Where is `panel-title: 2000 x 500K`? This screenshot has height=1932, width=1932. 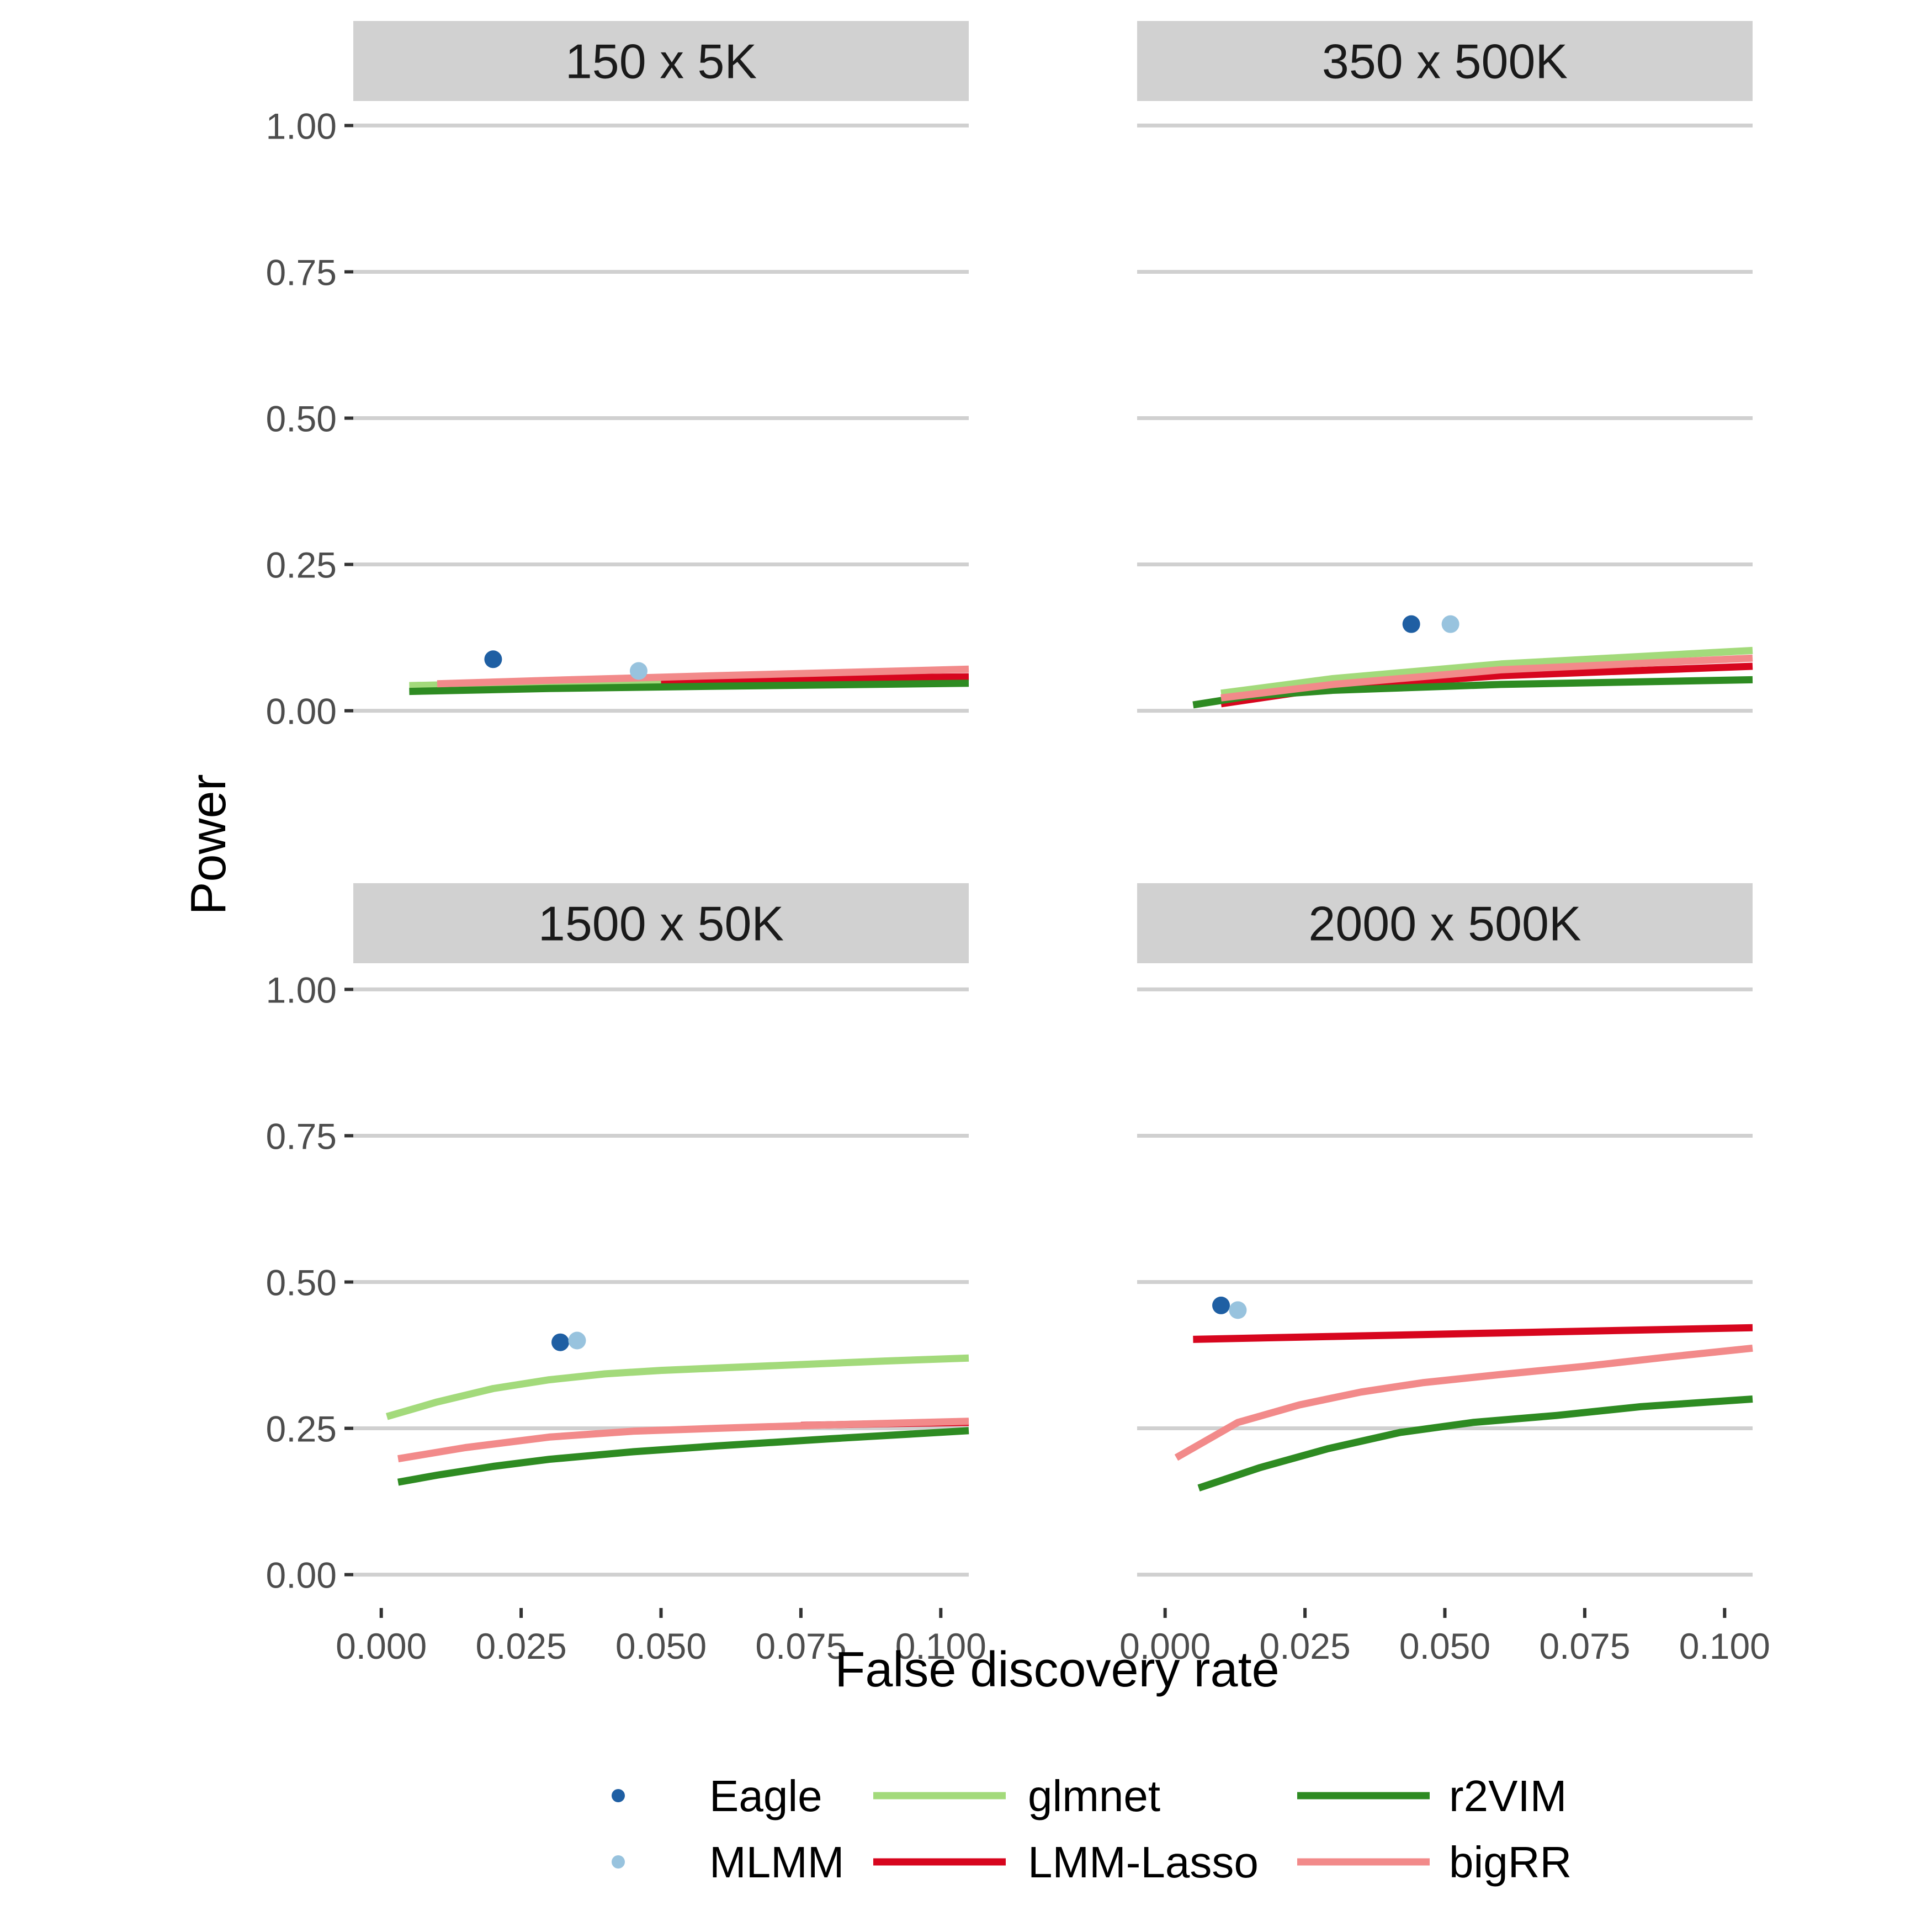
panel-title: 2000 x 500K is located at coordinates (1444, 924).